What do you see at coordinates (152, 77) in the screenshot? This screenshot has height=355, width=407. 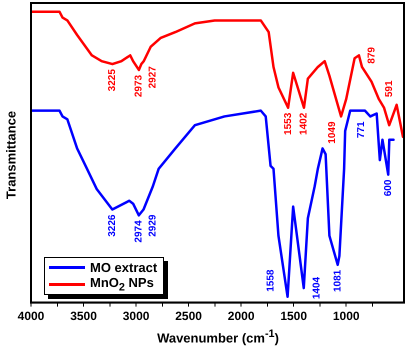 I see `annotation: 2927` at bounding box center [152, 77].